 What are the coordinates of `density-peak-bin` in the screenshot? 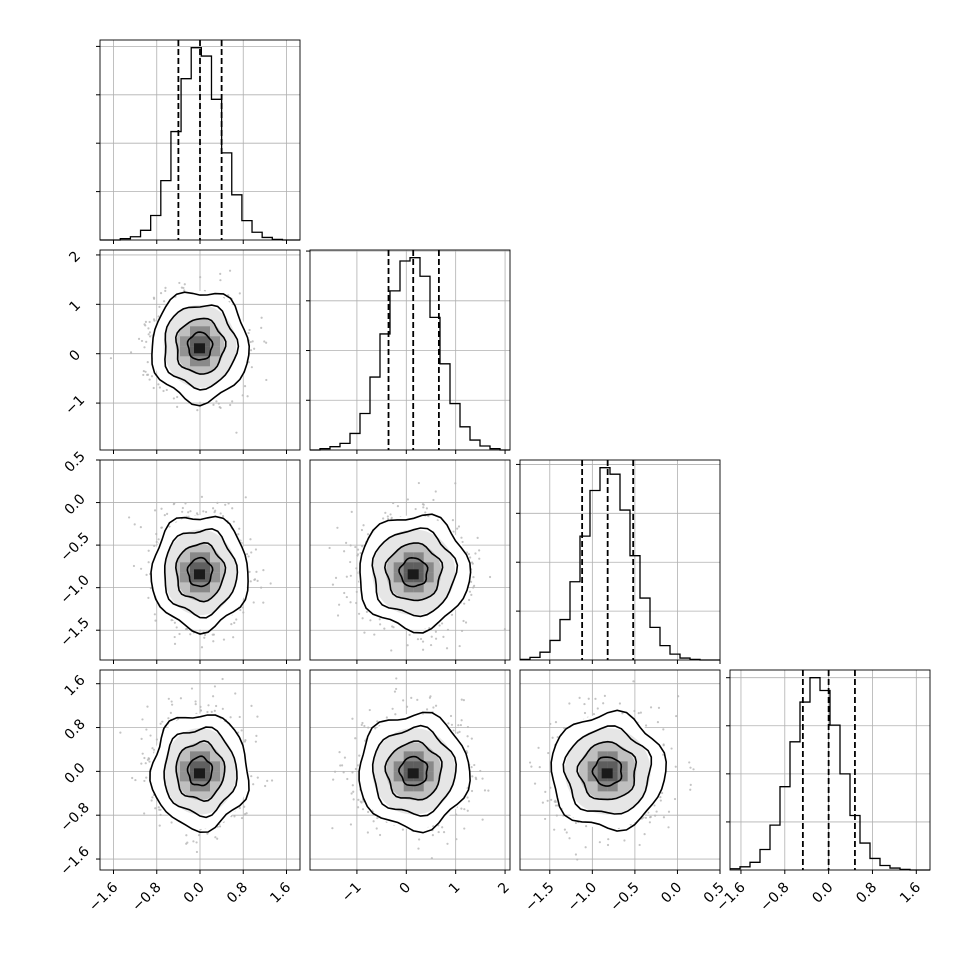 It's located at (413, 773).